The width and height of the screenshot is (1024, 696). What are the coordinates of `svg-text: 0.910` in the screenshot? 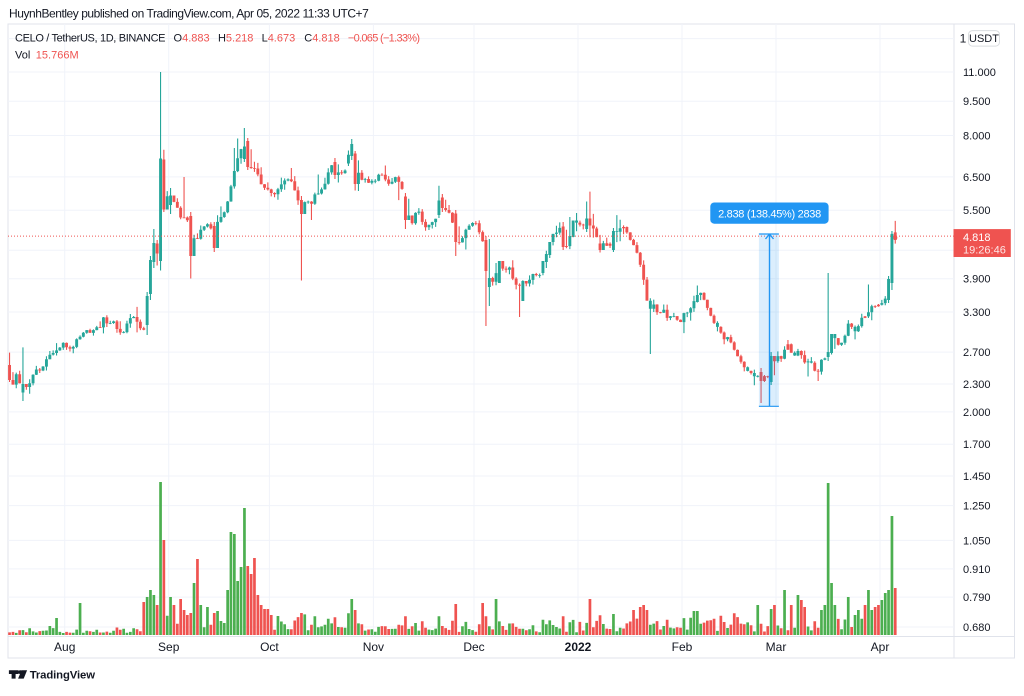 It's located at (977, 570).